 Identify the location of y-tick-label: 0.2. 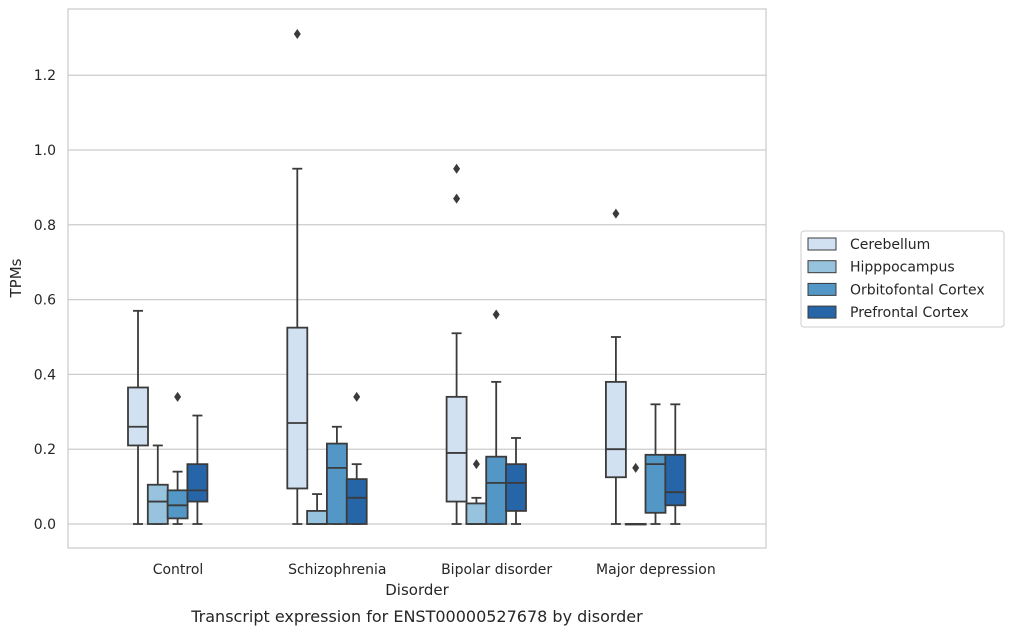
(45, 450).